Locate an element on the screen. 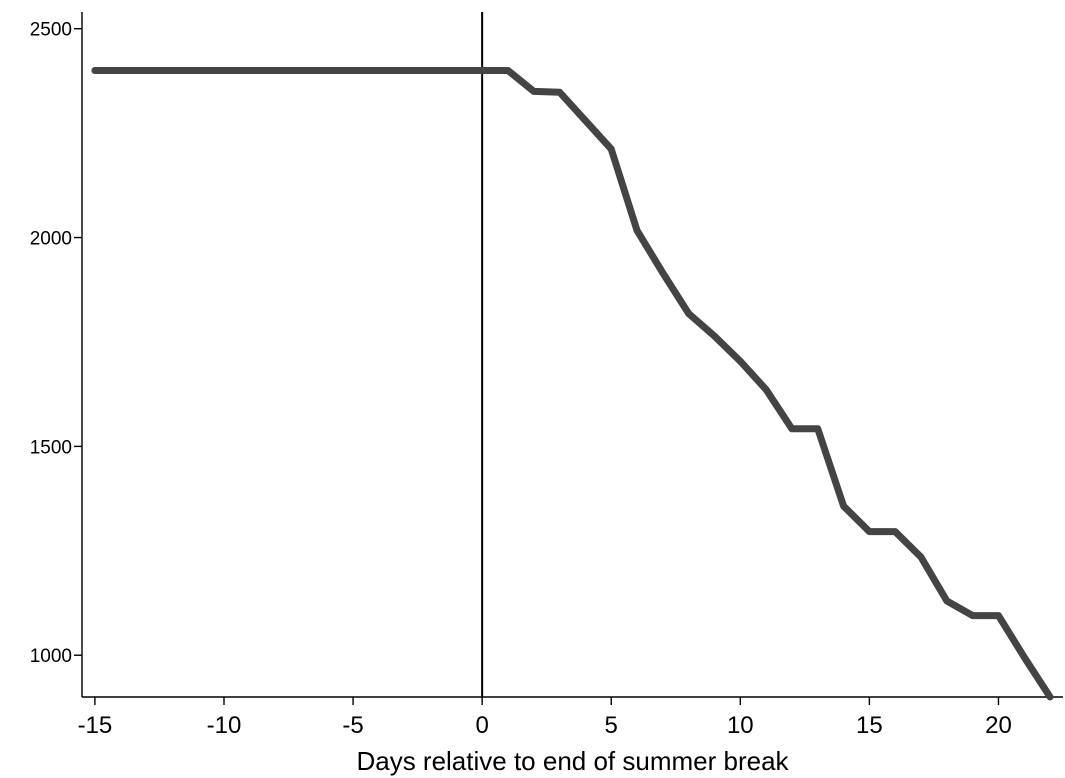  x-tick-label: 10 is located at coordinates (740, 725).